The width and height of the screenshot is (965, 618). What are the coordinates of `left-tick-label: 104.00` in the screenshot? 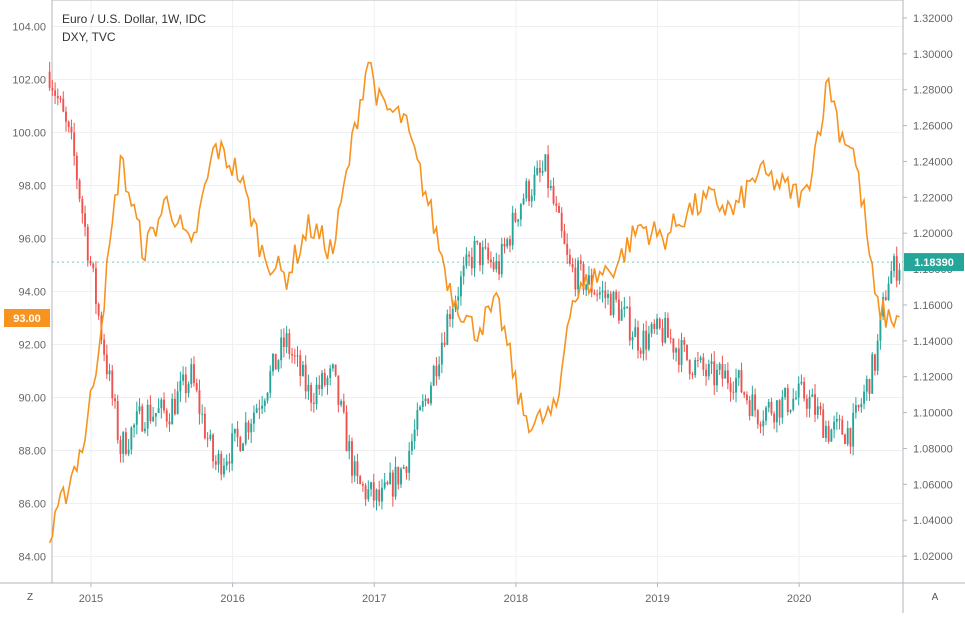 It's located at (29, 28).